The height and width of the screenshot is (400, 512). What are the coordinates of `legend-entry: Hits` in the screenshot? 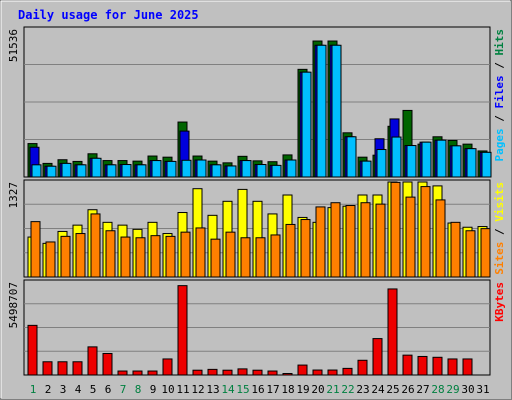 It's located at (499, 42).